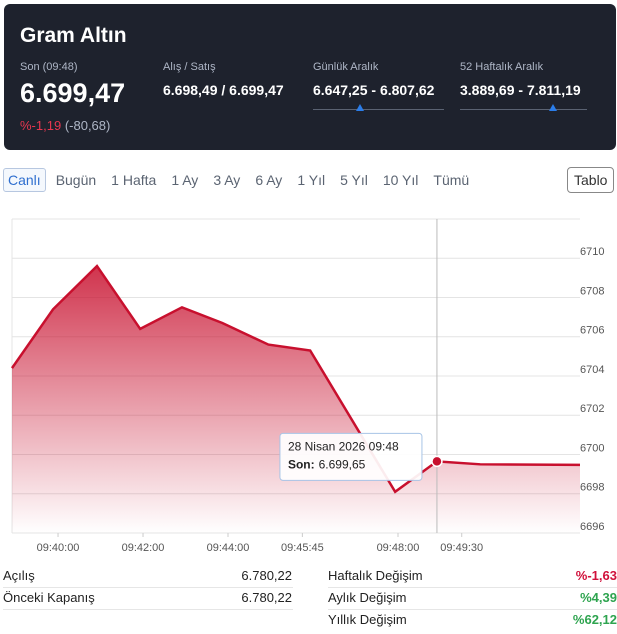 The height and width of the screenshot is (634, 617). I want to click on table-button: Tablo, so click(591, 180).